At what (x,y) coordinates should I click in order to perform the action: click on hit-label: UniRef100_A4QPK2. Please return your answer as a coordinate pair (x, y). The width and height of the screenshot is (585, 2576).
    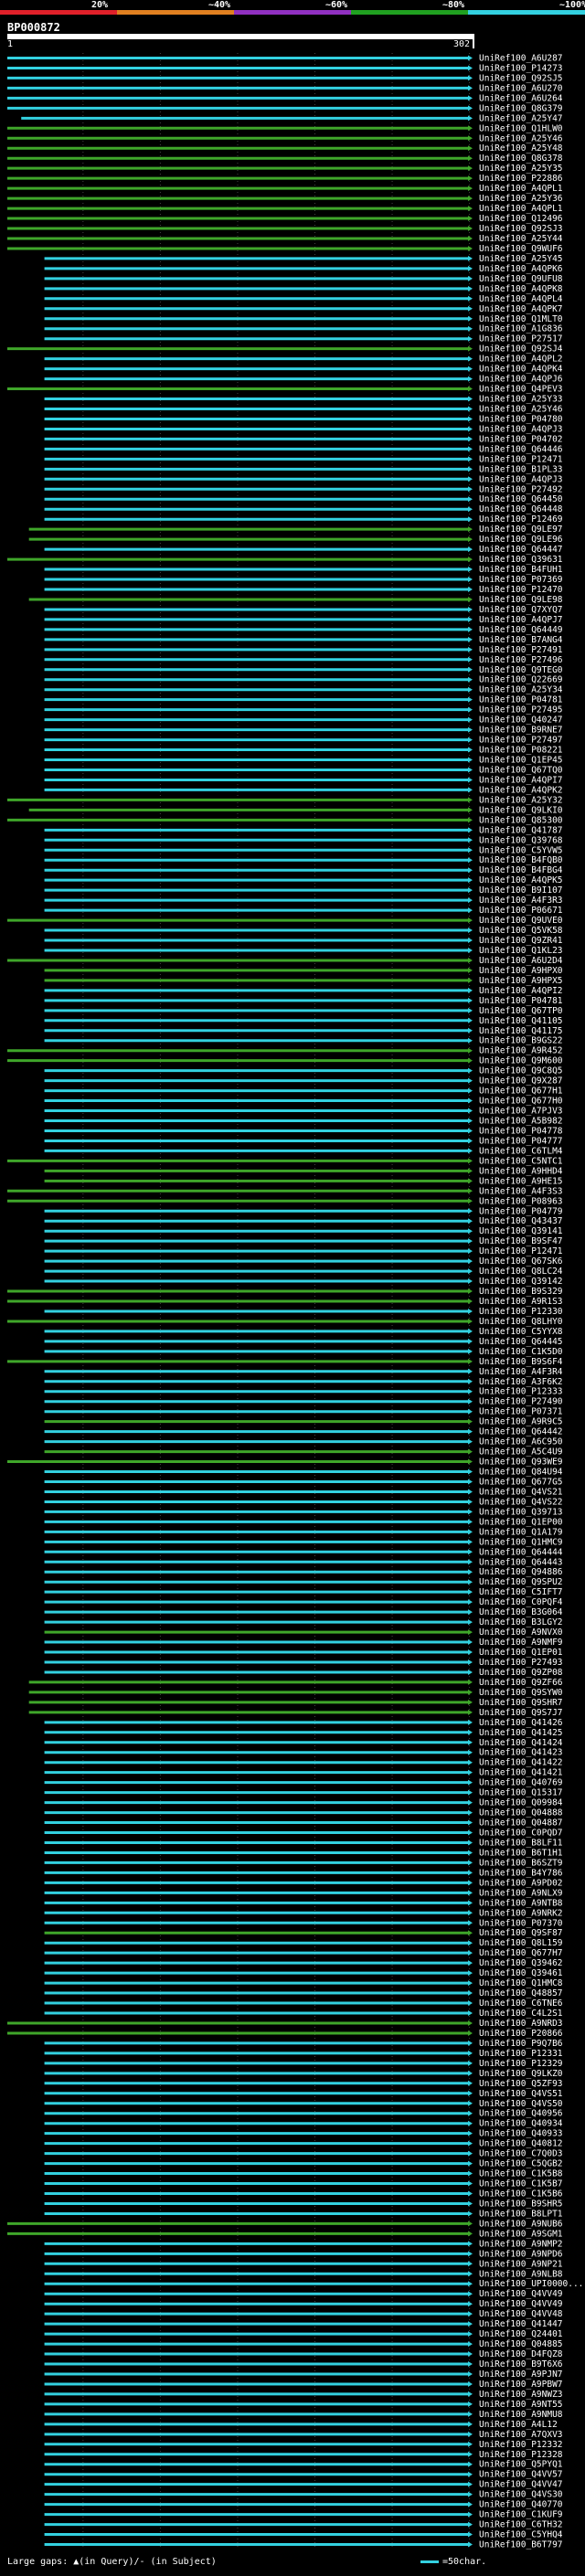
    Looking at the image, I should click on (521, 790).